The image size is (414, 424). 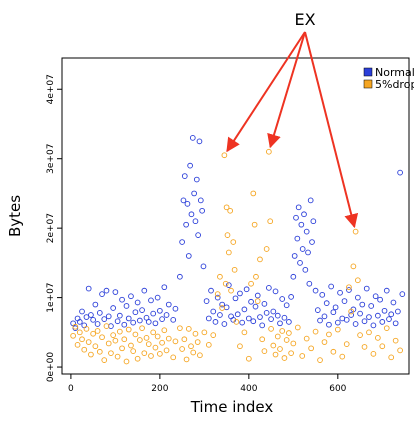 What do you see at coordinates (248, 389) in the screenshot?
I see `x-tick-label: 400` at bounding box center [248, 389].